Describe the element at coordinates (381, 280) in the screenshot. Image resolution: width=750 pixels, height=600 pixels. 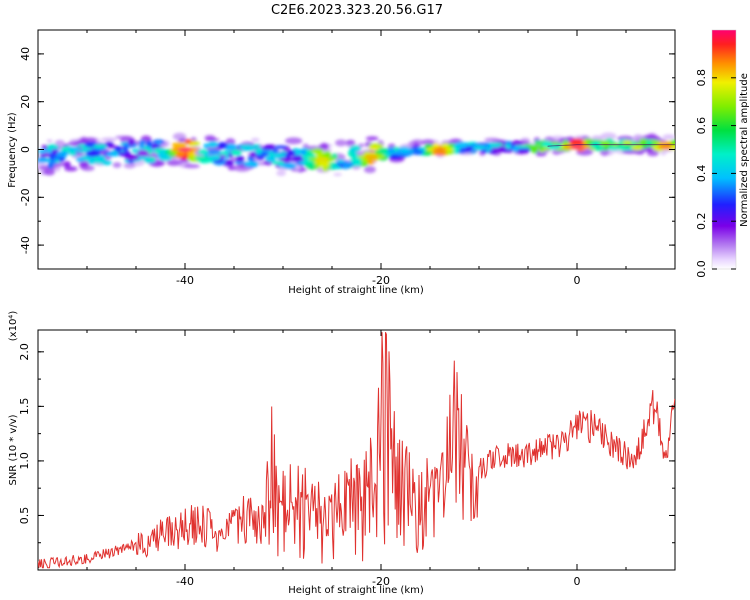
I see `spectrogram-xtick-label: -20` at that location.